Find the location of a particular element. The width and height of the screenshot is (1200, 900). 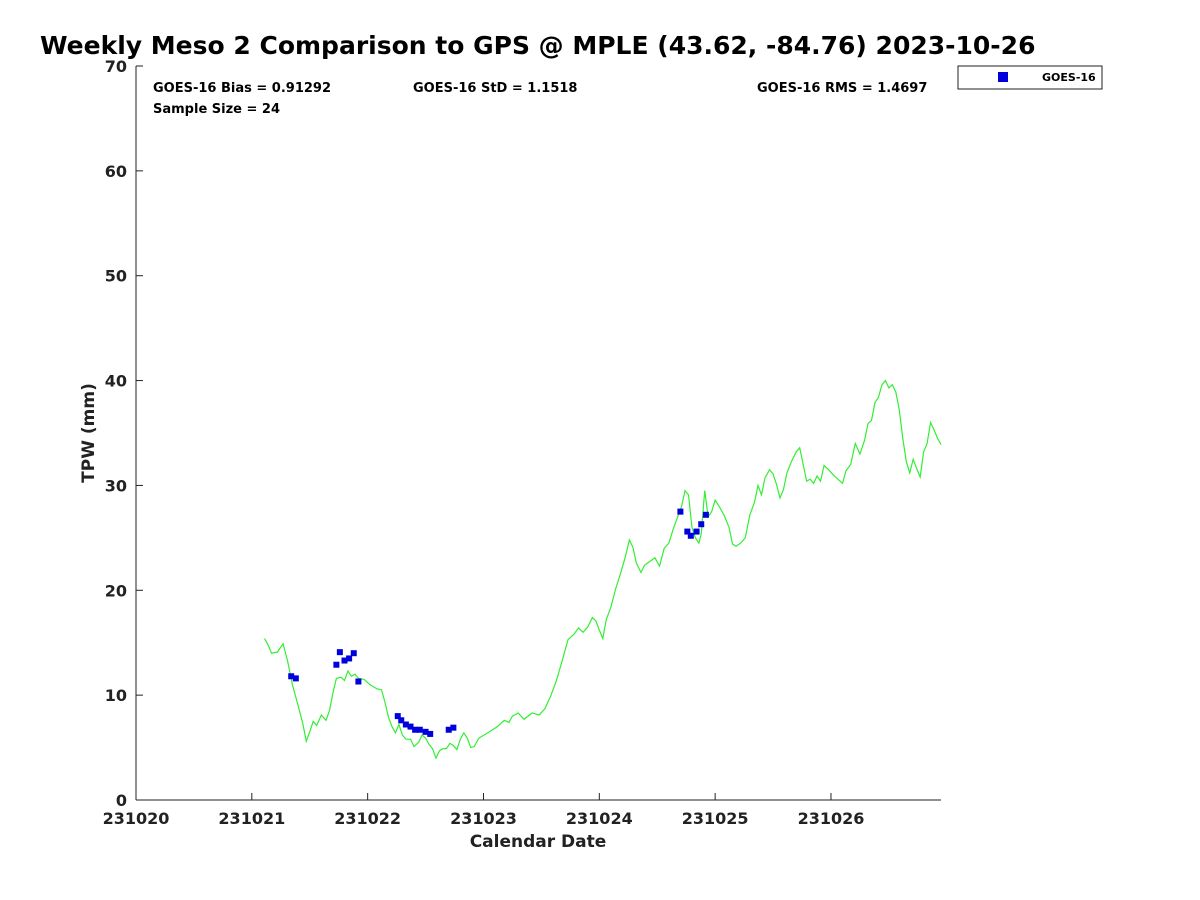

y-tick-label-20: 20 is located at coordinates (116, 590).